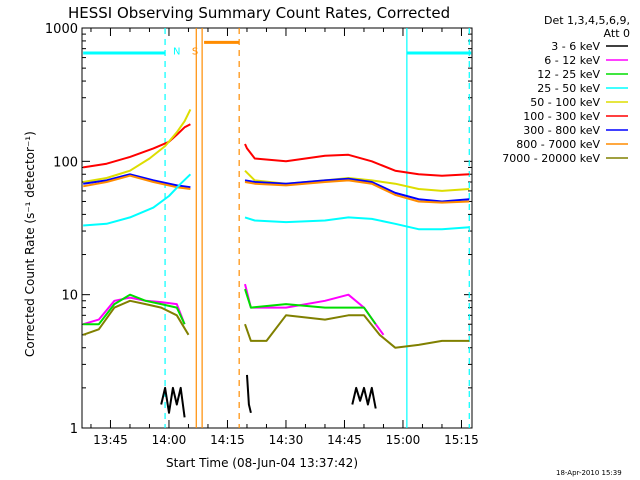 The width and height of the screenshot is (640, 480). Describe the element at coordinates (195, 52) in the screenshot. I see `flag-annotation: S` at that location.